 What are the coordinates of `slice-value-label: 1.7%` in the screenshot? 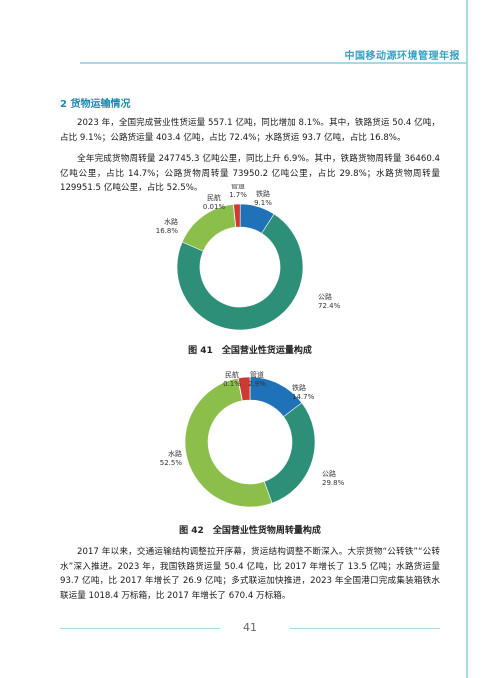 It's located at (238, 195).